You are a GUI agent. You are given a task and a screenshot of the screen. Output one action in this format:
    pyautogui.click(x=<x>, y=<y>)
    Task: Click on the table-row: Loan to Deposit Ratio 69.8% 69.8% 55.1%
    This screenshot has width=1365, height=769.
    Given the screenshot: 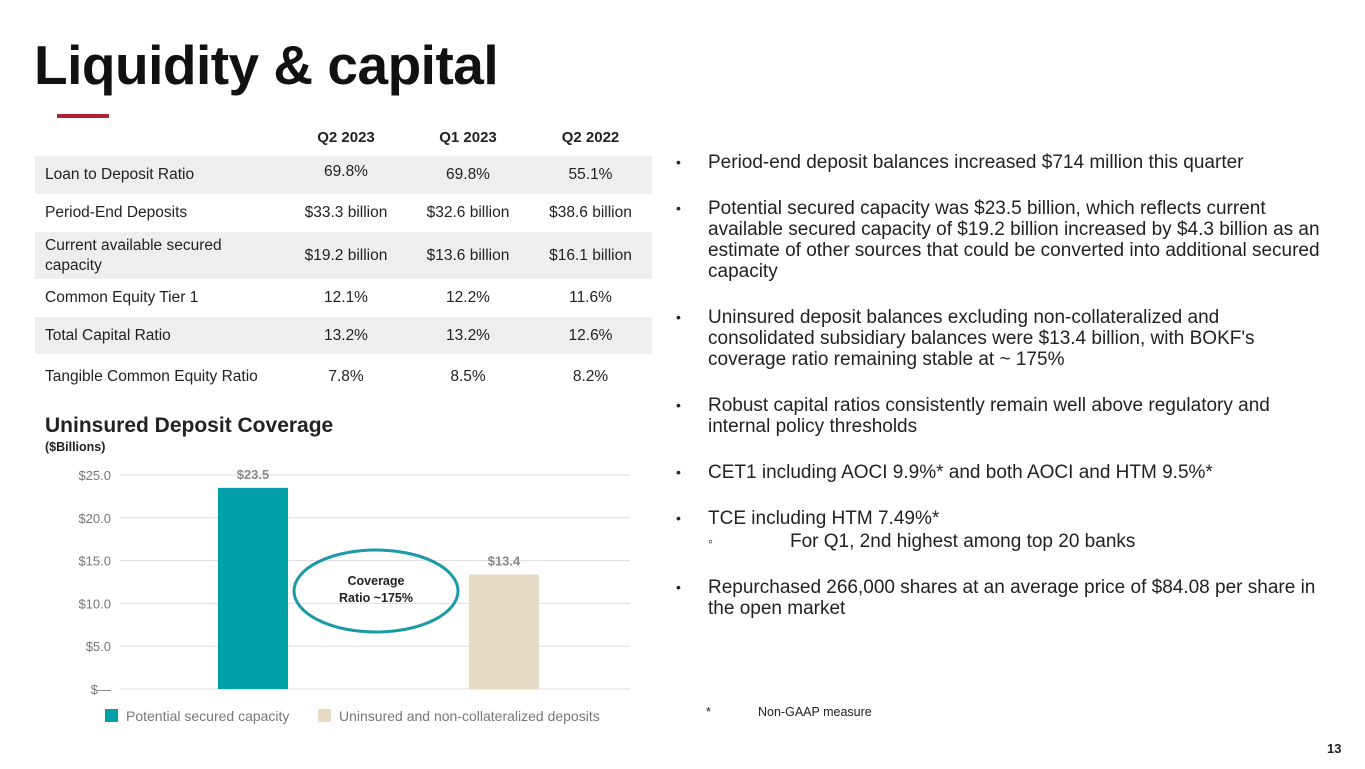 What is the action you would take?
    pyautogui.click(x=343, y=175)
    